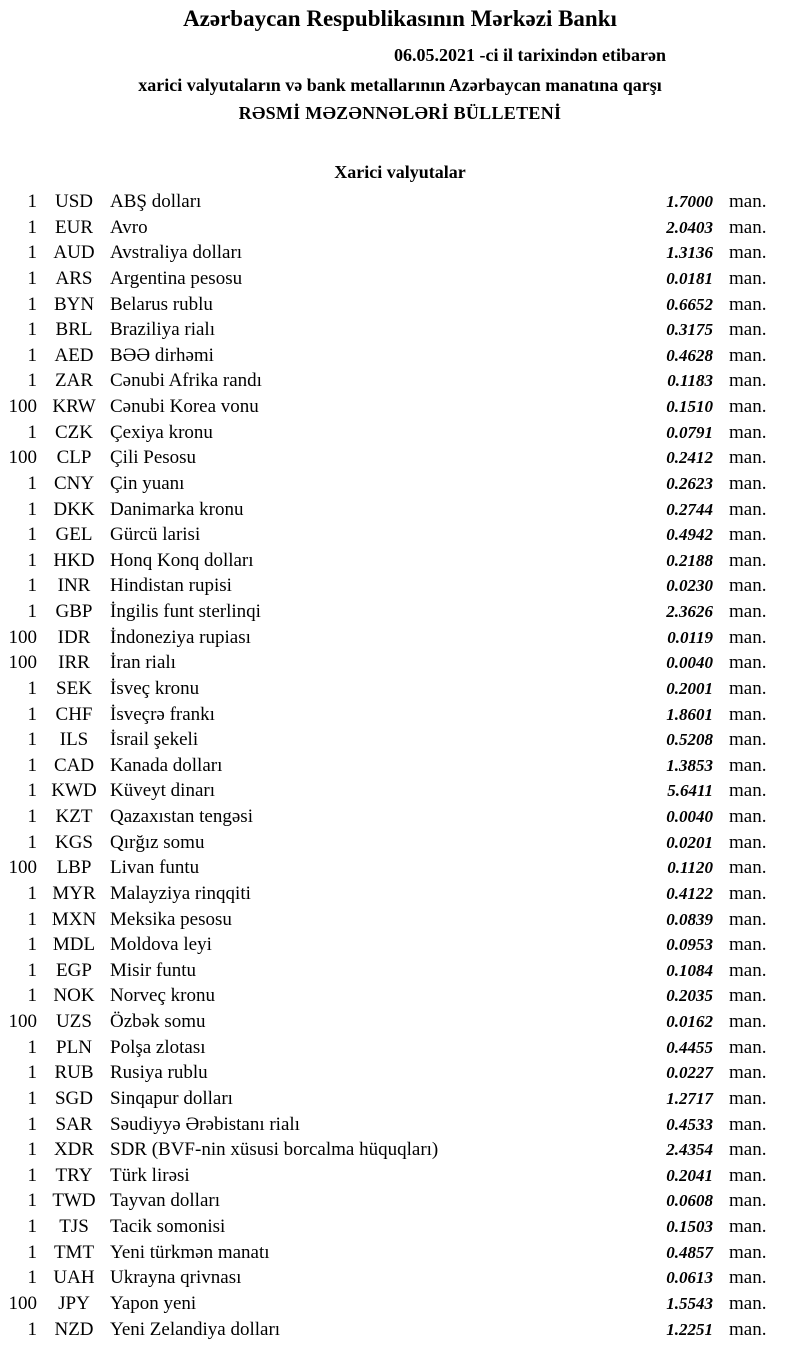  I want to click on currency-name: Moldova leyi, so click(161, 945).